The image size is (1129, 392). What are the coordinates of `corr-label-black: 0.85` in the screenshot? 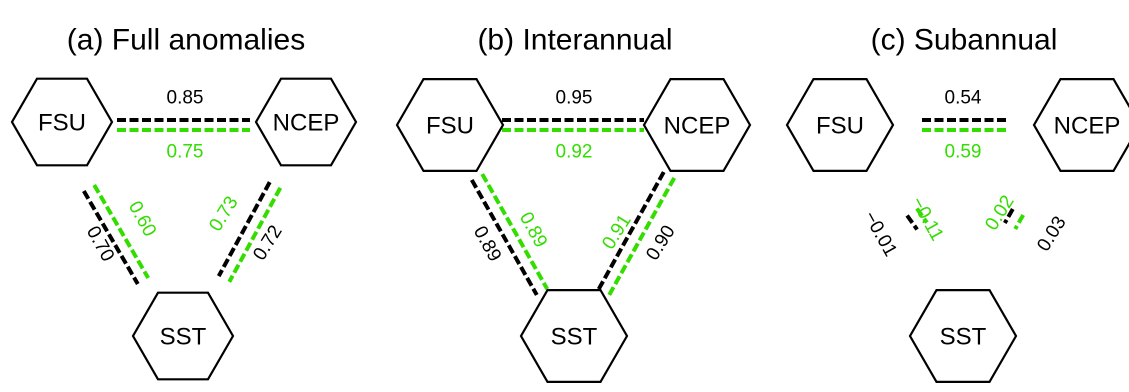 It's located at (185, 98).